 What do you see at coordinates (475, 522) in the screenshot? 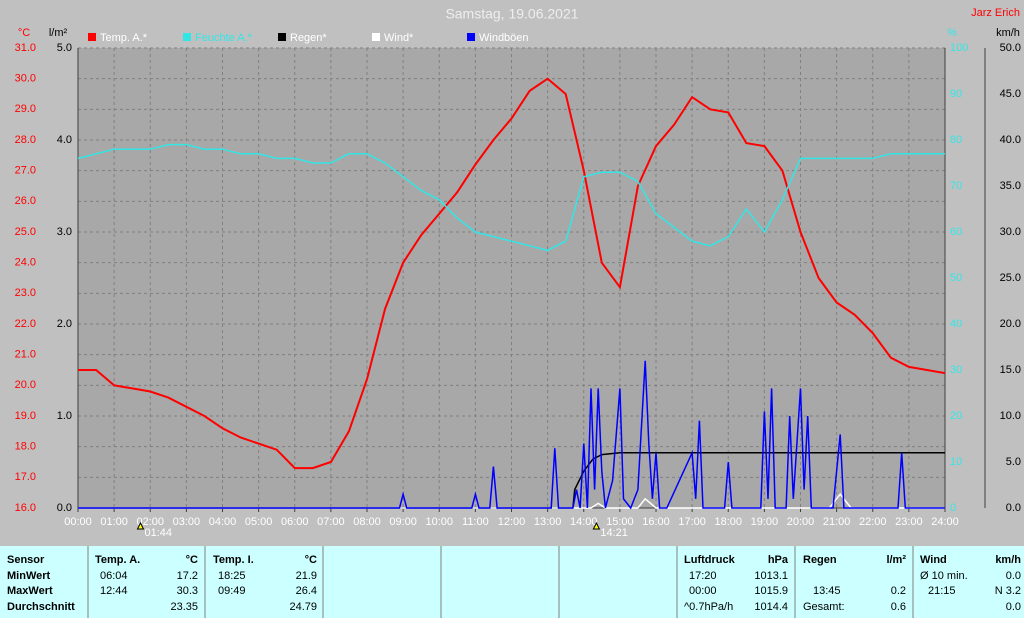
I see `x-tick-label: 11:00` at bounding box center [475, 522].